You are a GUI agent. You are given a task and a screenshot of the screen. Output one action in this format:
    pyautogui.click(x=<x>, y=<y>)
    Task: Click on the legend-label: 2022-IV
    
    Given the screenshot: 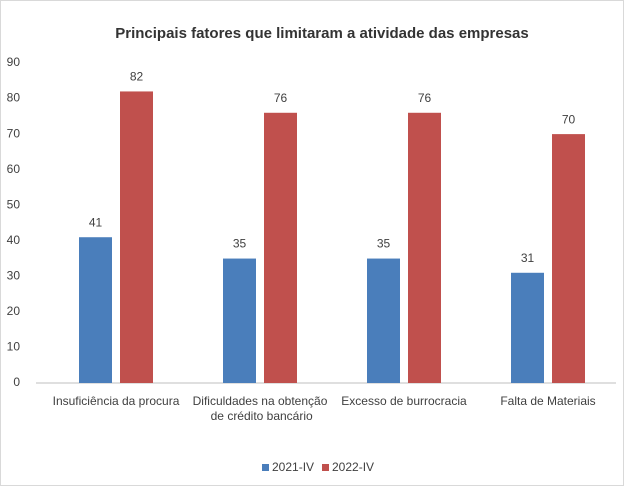 What is the action you would take?
    pyautogui.click(x=353, y=467)
    